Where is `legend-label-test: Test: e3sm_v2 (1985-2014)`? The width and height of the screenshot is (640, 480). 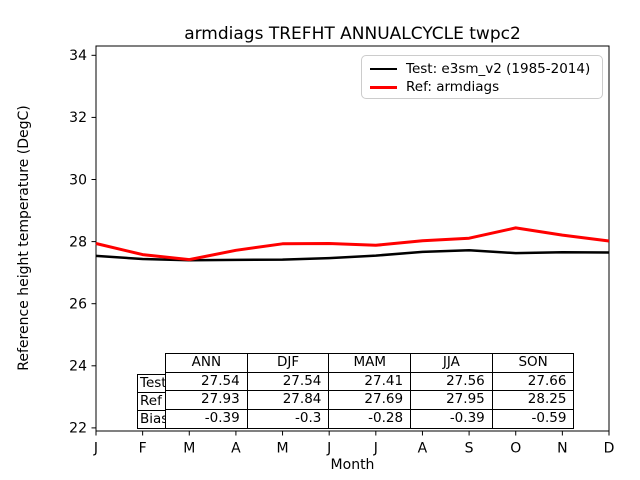
legend-label-test: Test: e3sm_v2 (1985-2014) is located at coordinates (498, 69).